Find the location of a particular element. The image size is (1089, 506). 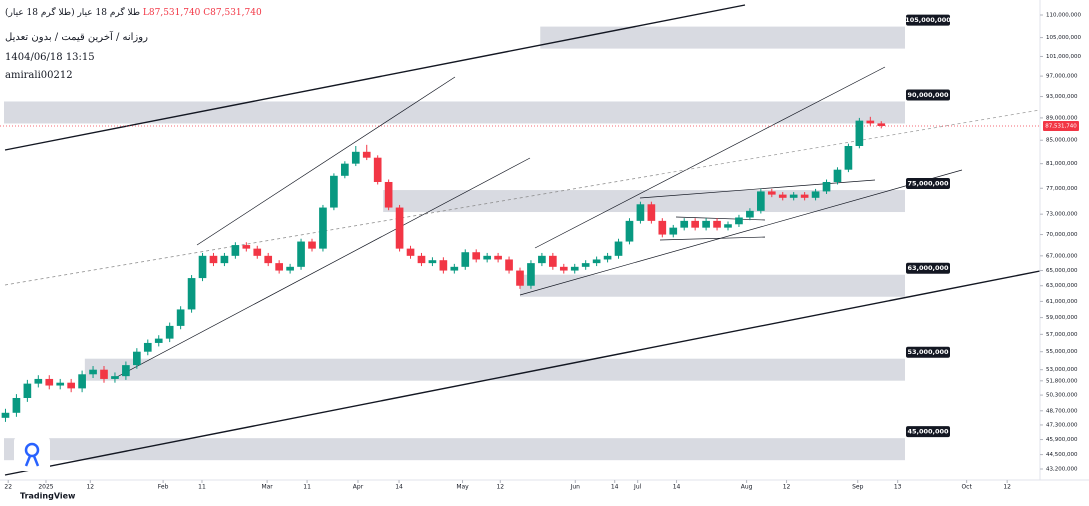

last-price-label: 87,531,740 is located at coordinates (1061, 126).